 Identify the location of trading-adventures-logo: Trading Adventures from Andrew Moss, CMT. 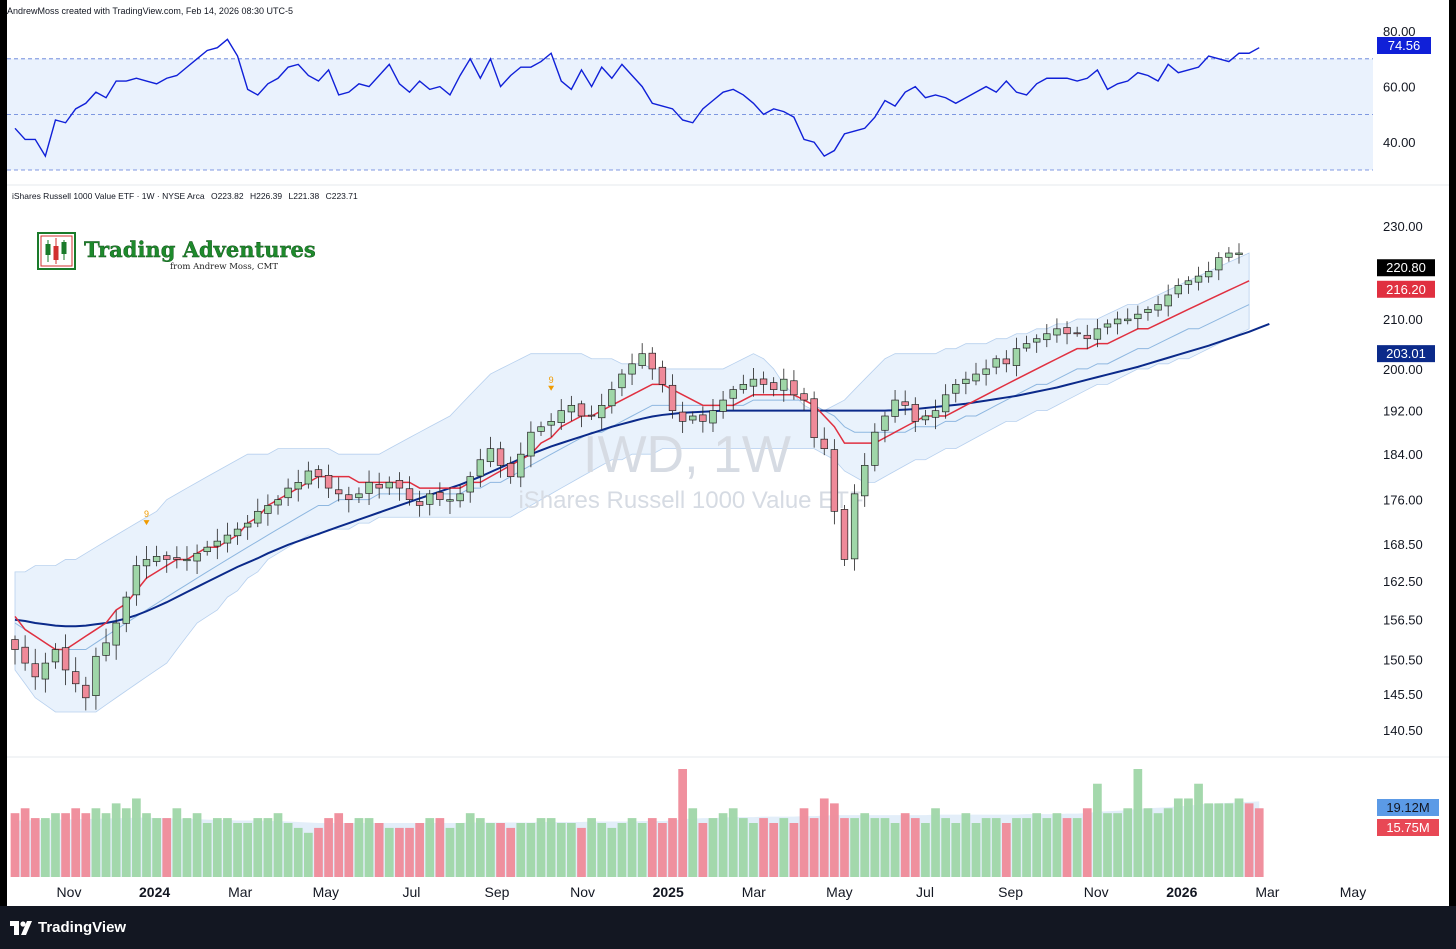
(176, 252).